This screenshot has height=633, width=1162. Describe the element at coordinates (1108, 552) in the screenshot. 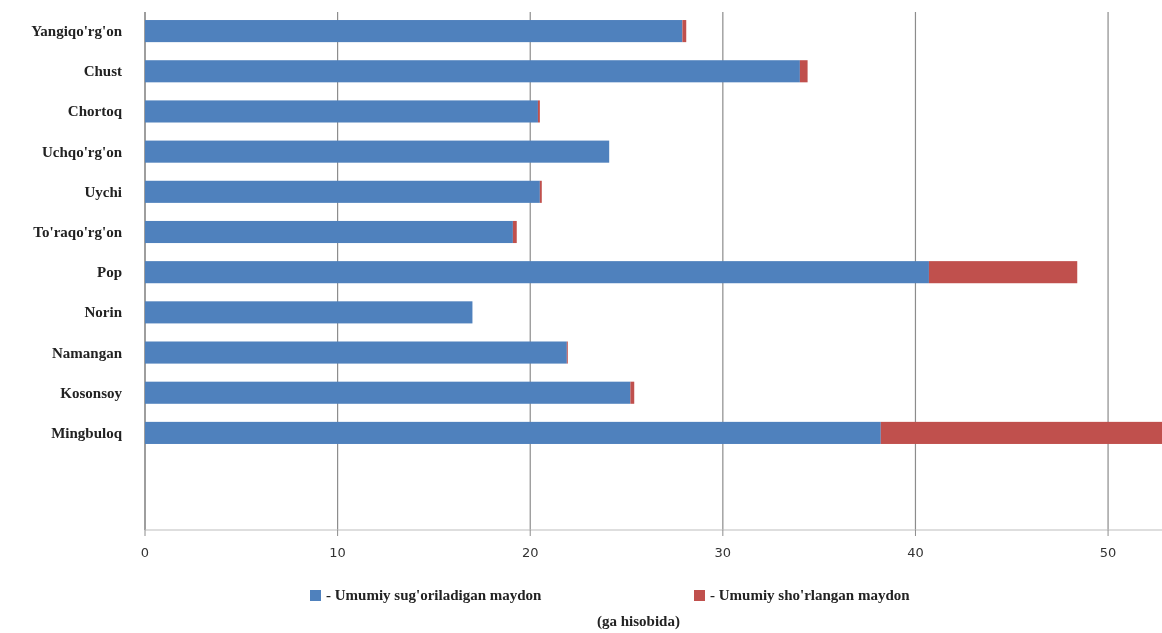

I see `x-tick-label: 50` at that location.